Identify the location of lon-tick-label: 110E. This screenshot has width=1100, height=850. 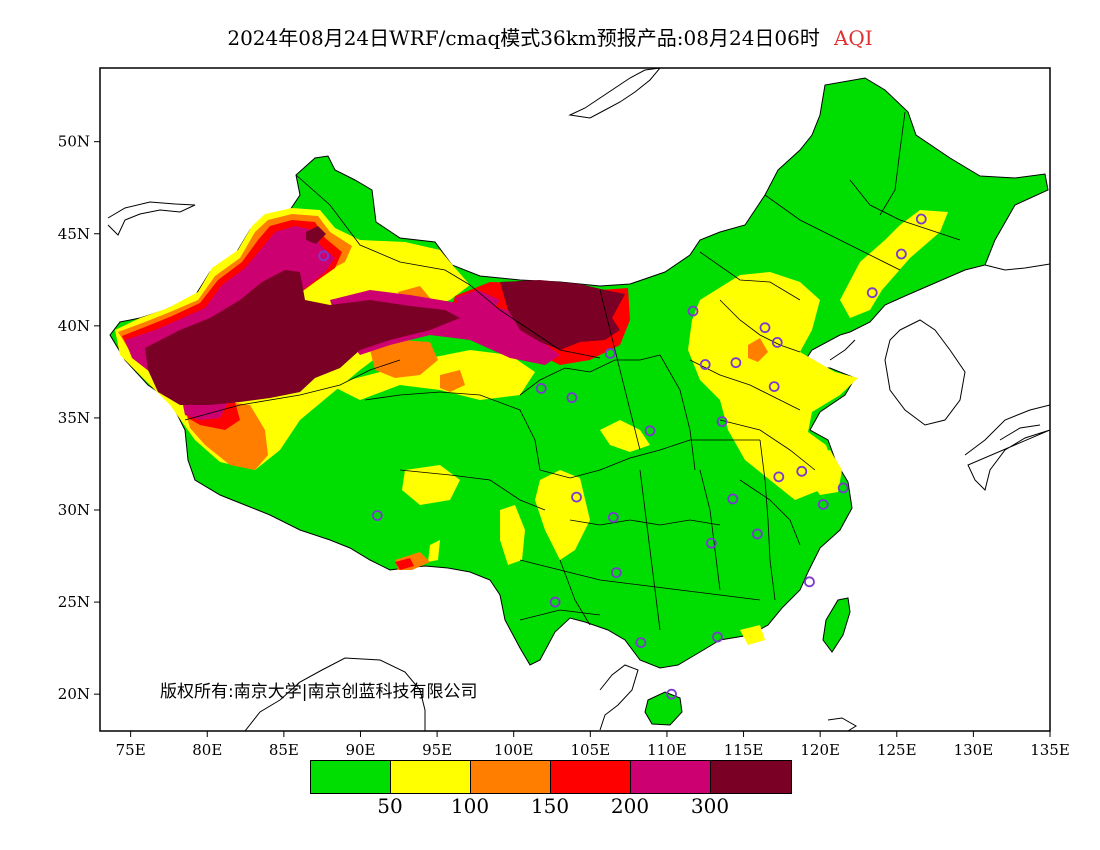
(667, 750).